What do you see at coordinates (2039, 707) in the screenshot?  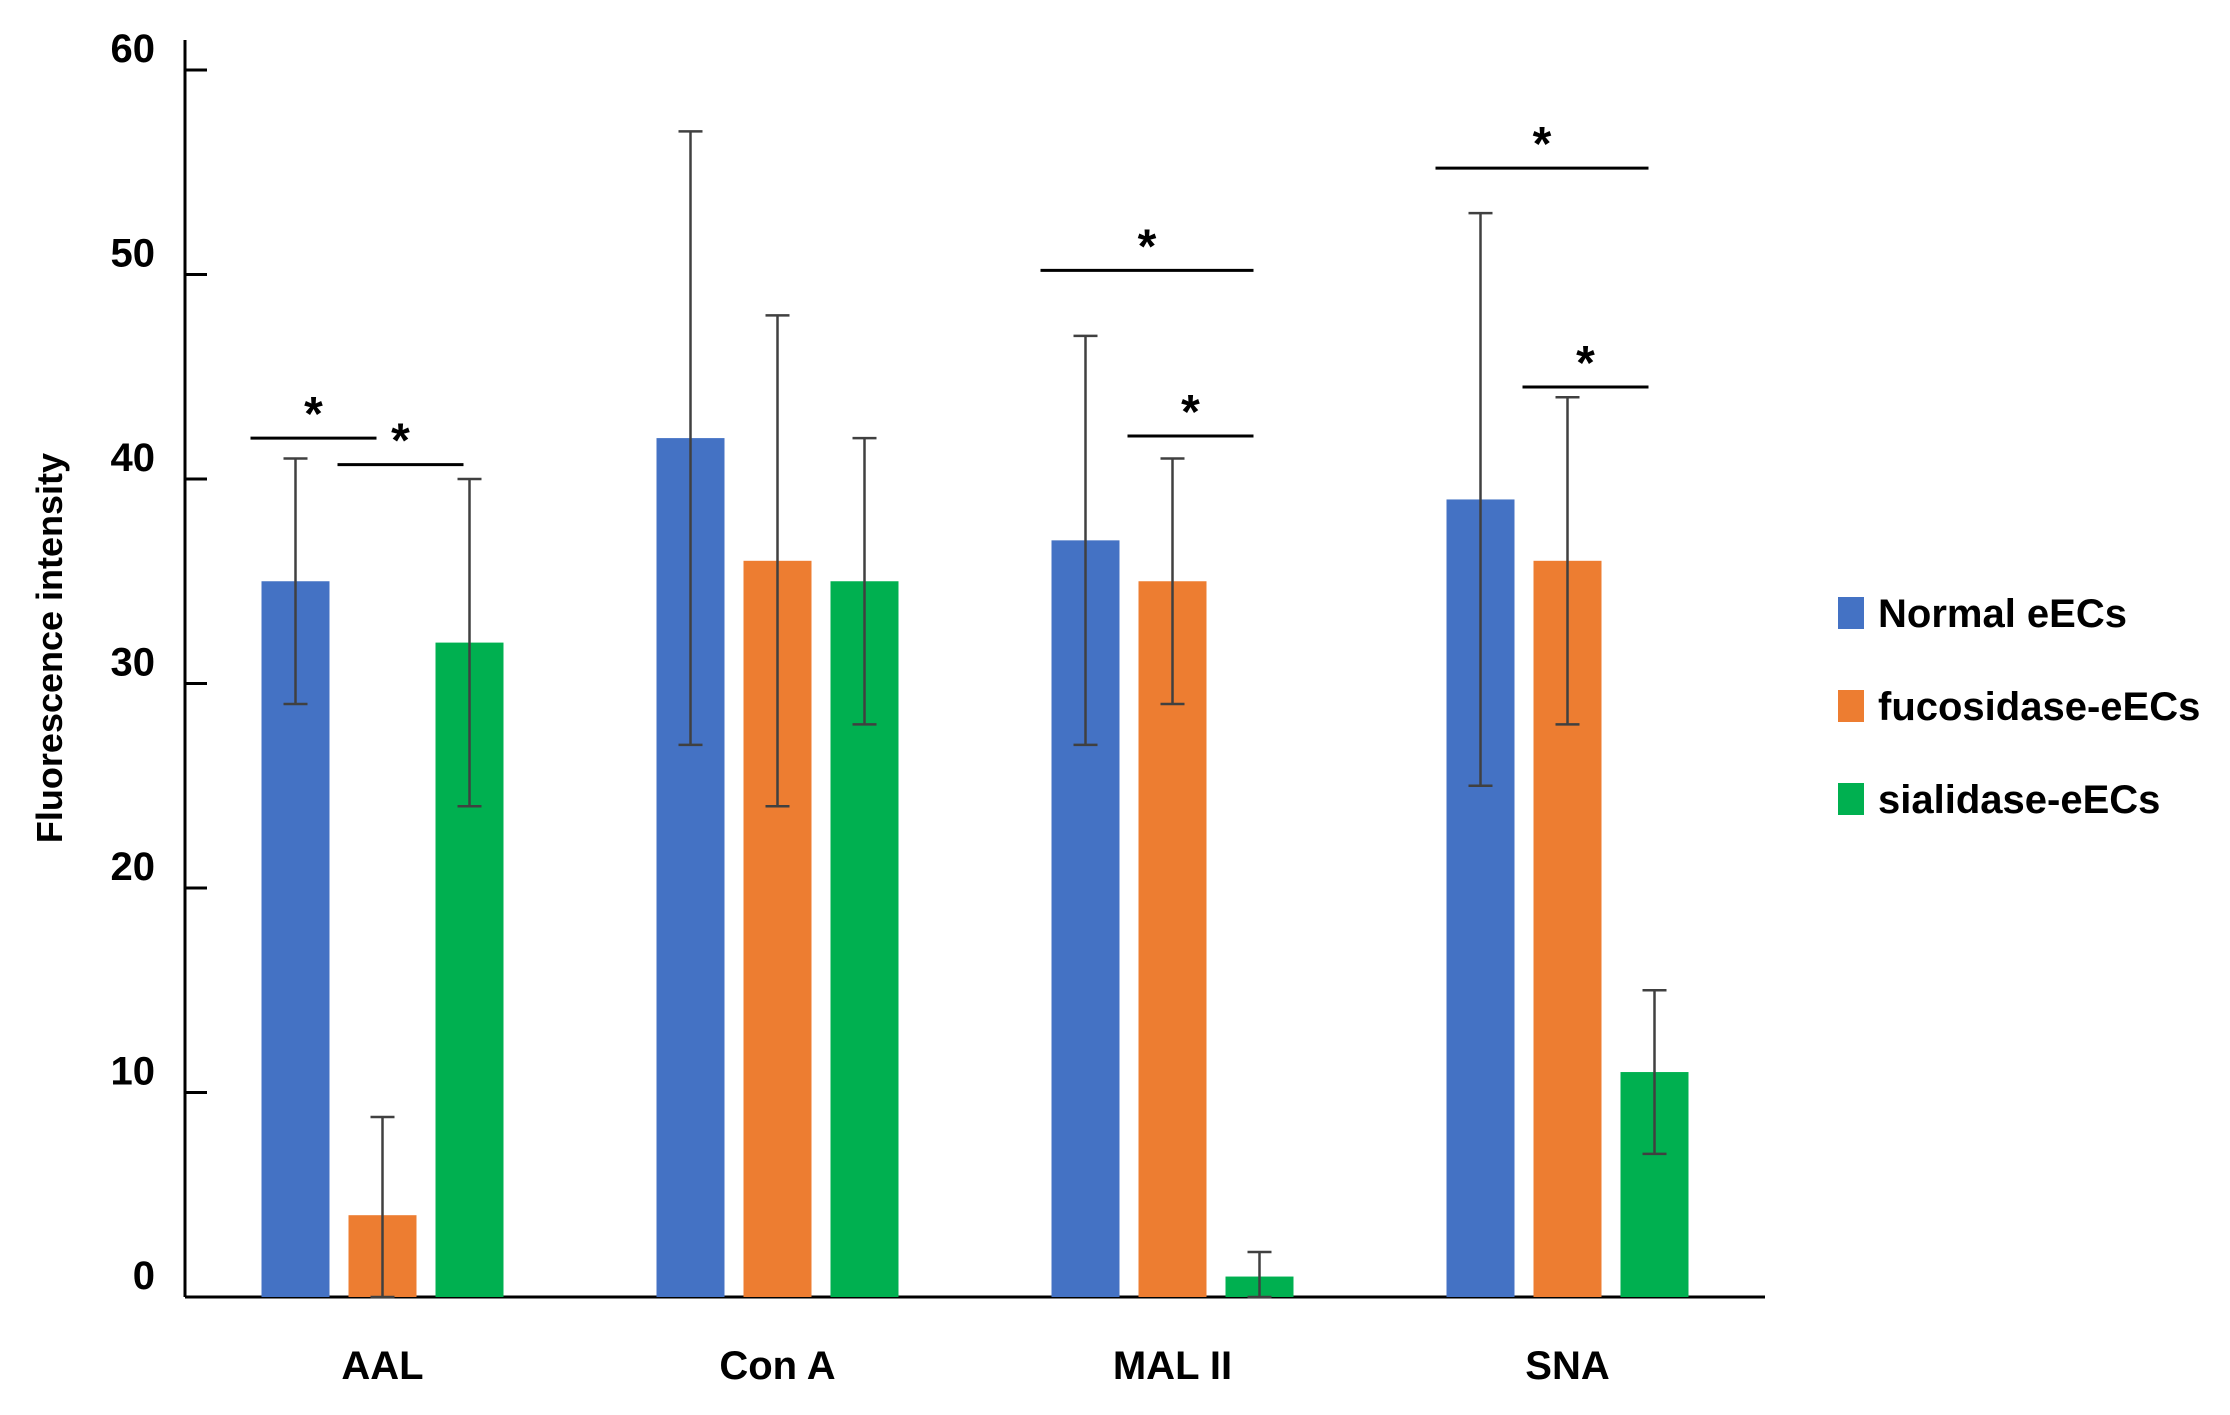 I see `legend-label-fucosidase-eecs: fucosidase-eECs` at bounding box center [2039, 707].